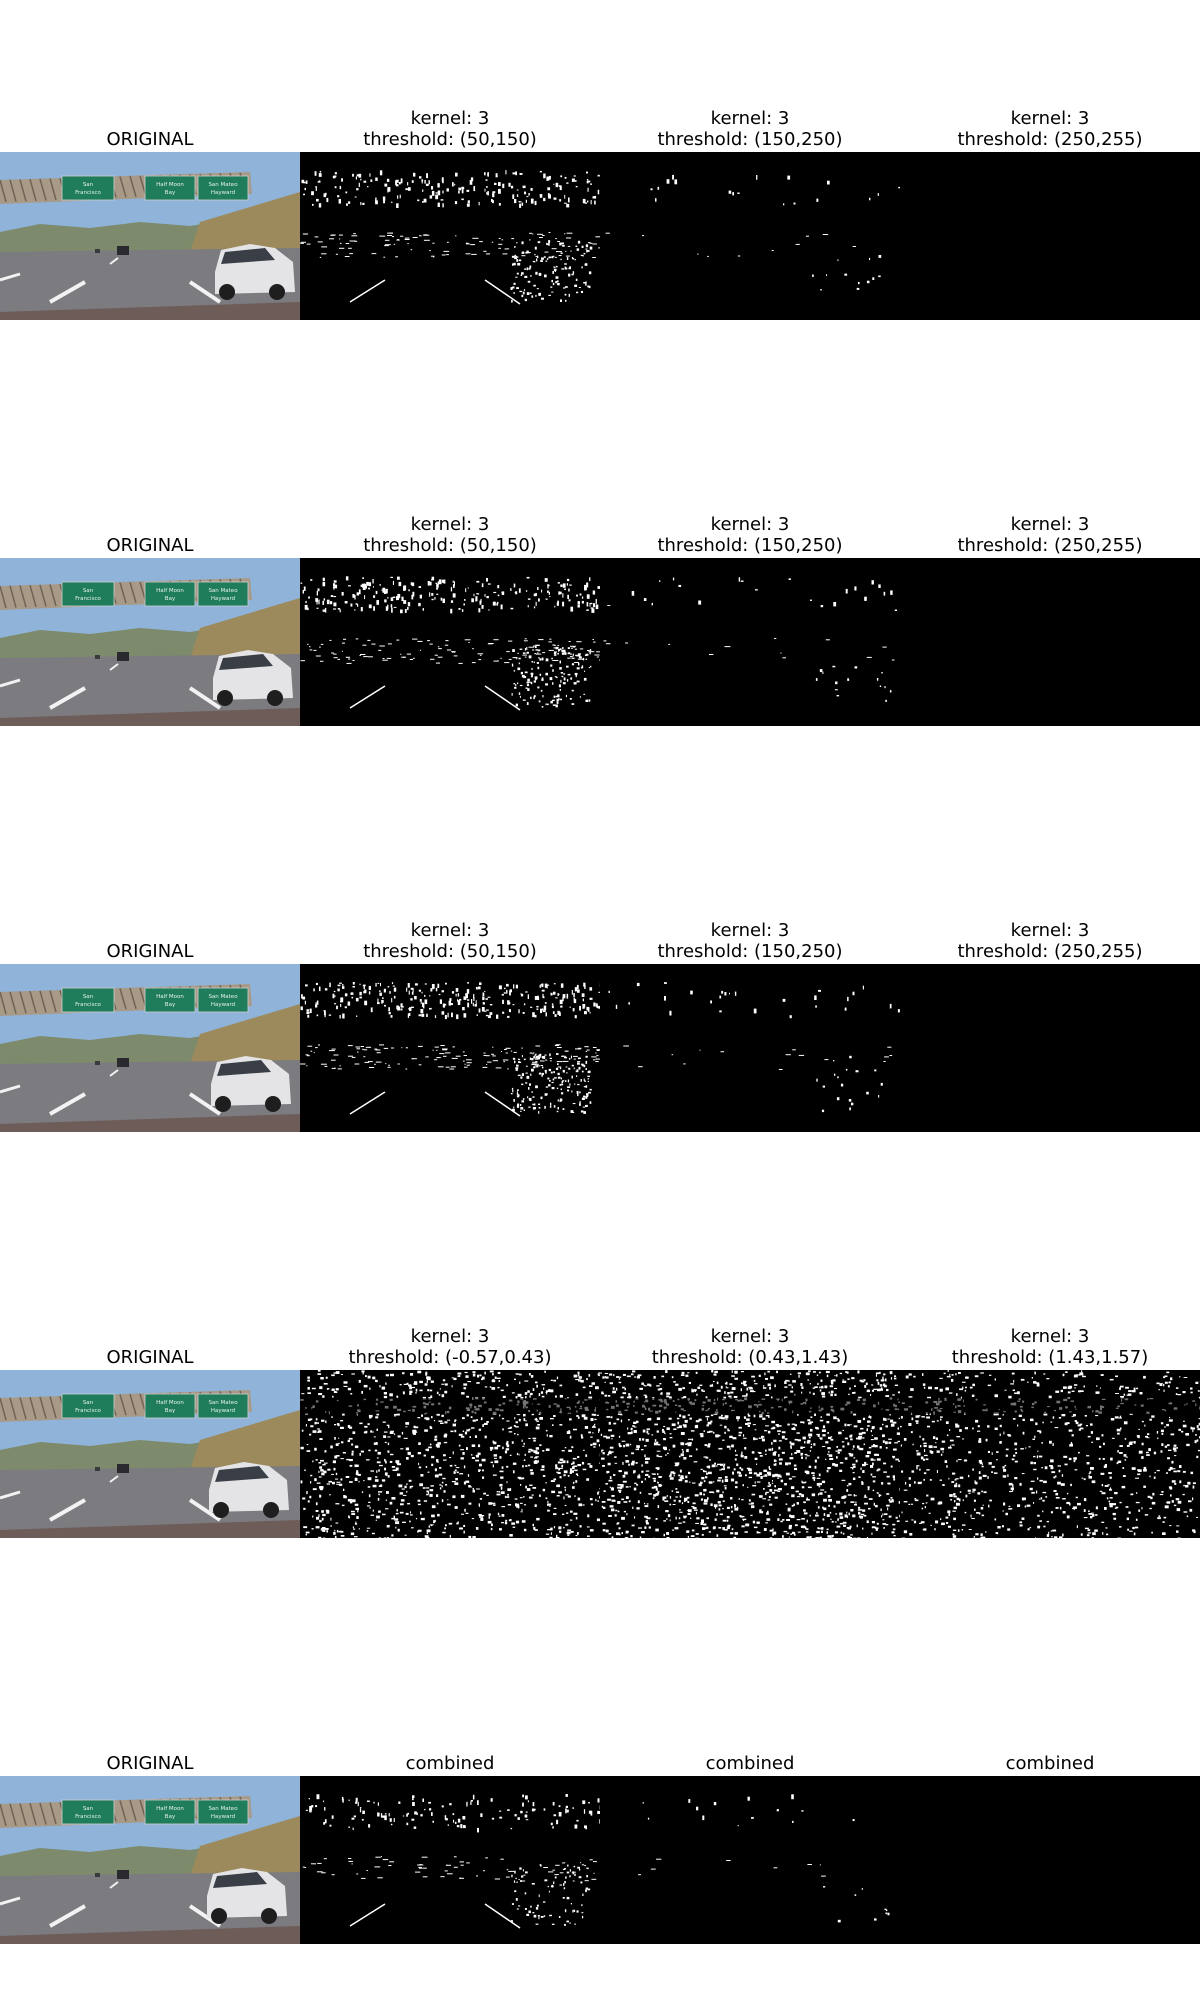 The height and width of the screenshot is (2000, 1200). What do you see at coordinates (245, 1041) in the screenshot?
I see `hillside` at bounding box center [245, 1041].